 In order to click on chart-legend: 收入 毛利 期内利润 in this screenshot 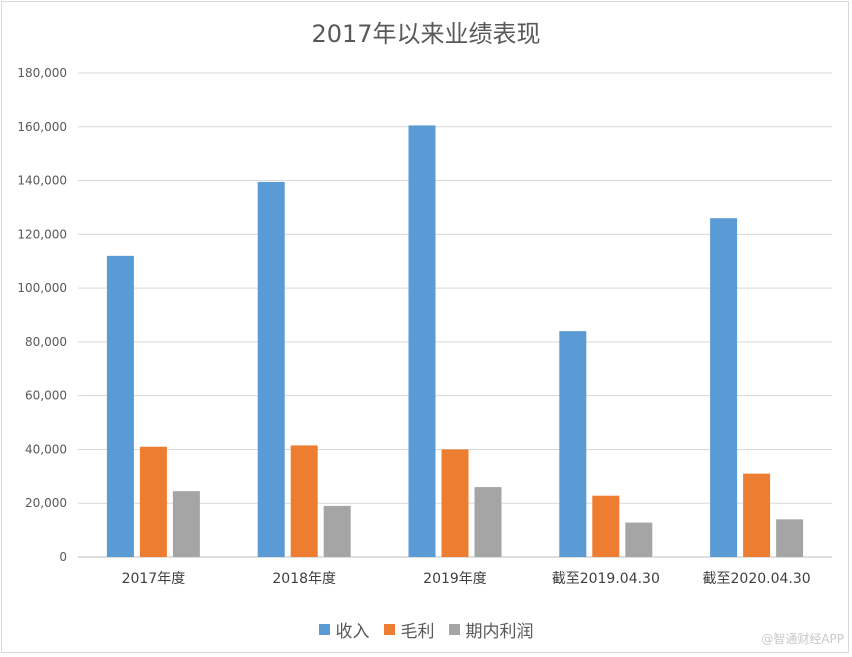, I will do `click(426, 629)`.